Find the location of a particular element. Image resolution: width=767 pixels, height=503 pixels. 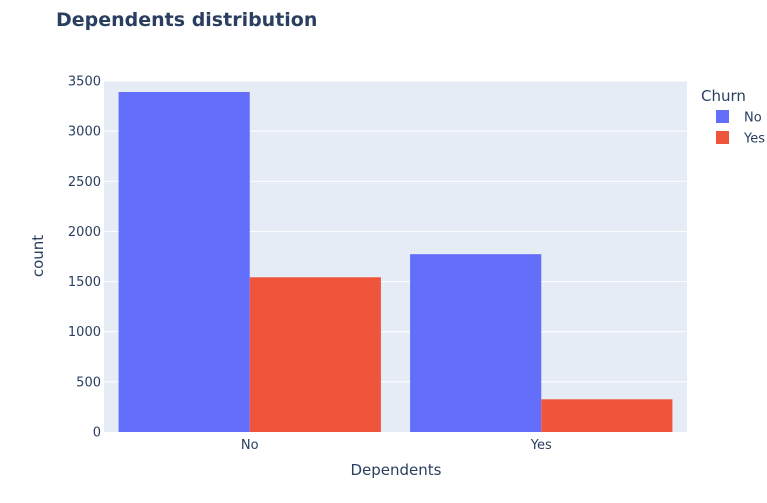

y-tick-label: 0 is located at coordinates (97, 433).